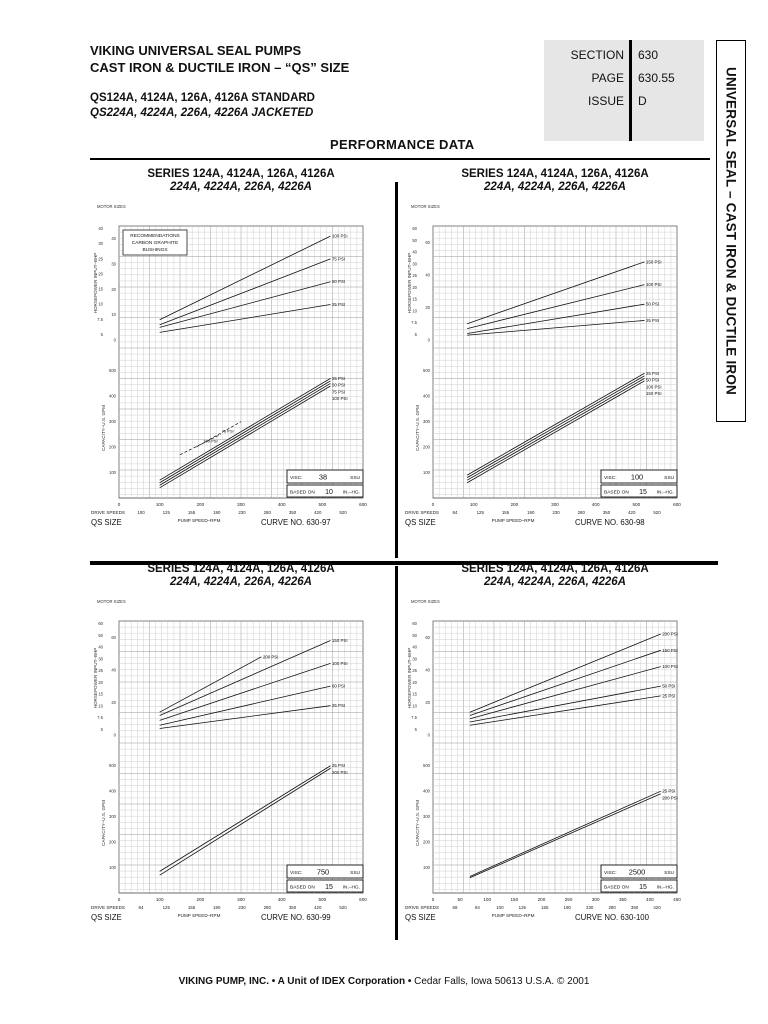  Describe the element at coordinates (154, 236) in the screenshot. I see `recommendation-text: RECOMMENDATIONS` at that location.